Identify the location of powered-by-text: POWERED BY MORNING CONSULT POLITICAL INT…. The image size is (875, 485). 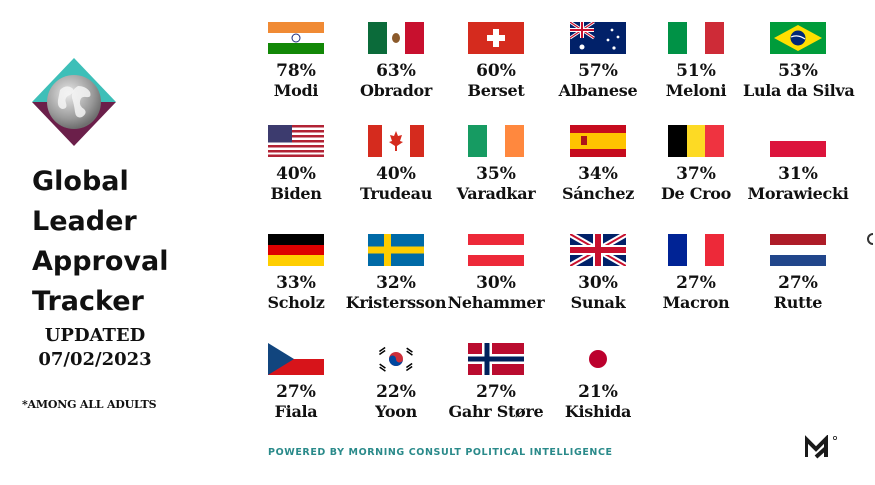
(440, 452).